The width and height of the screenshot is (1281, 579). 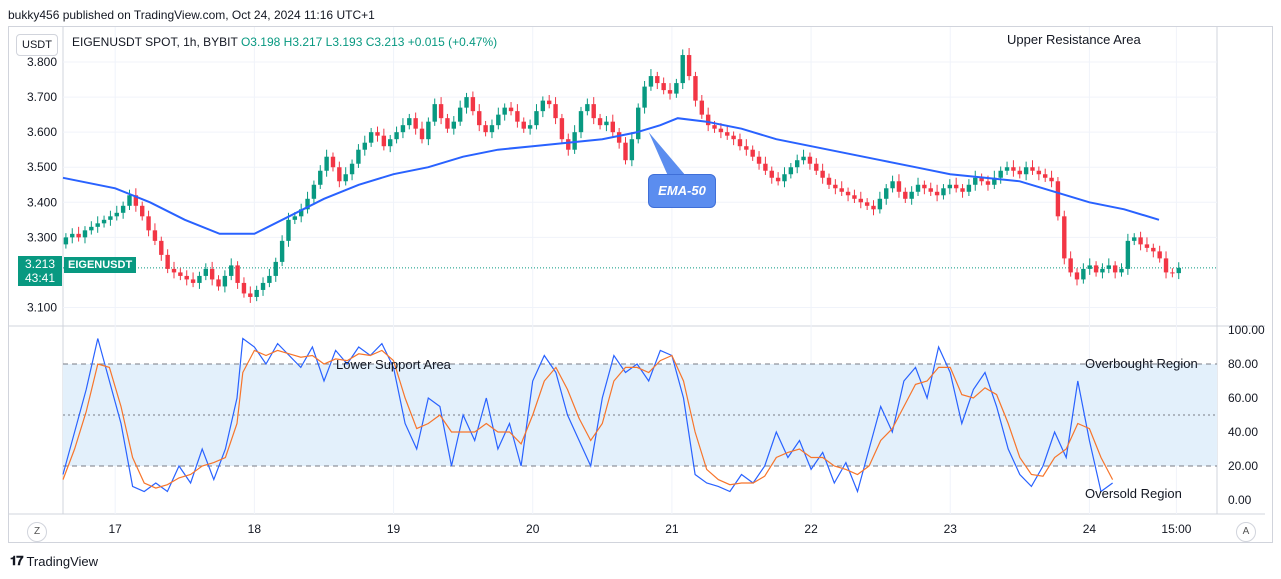 What do you see at coordinates (1243, 398) in the screenshot?
I see `stoch-tick-label: 60.00` at bounding box center [1243, 398].